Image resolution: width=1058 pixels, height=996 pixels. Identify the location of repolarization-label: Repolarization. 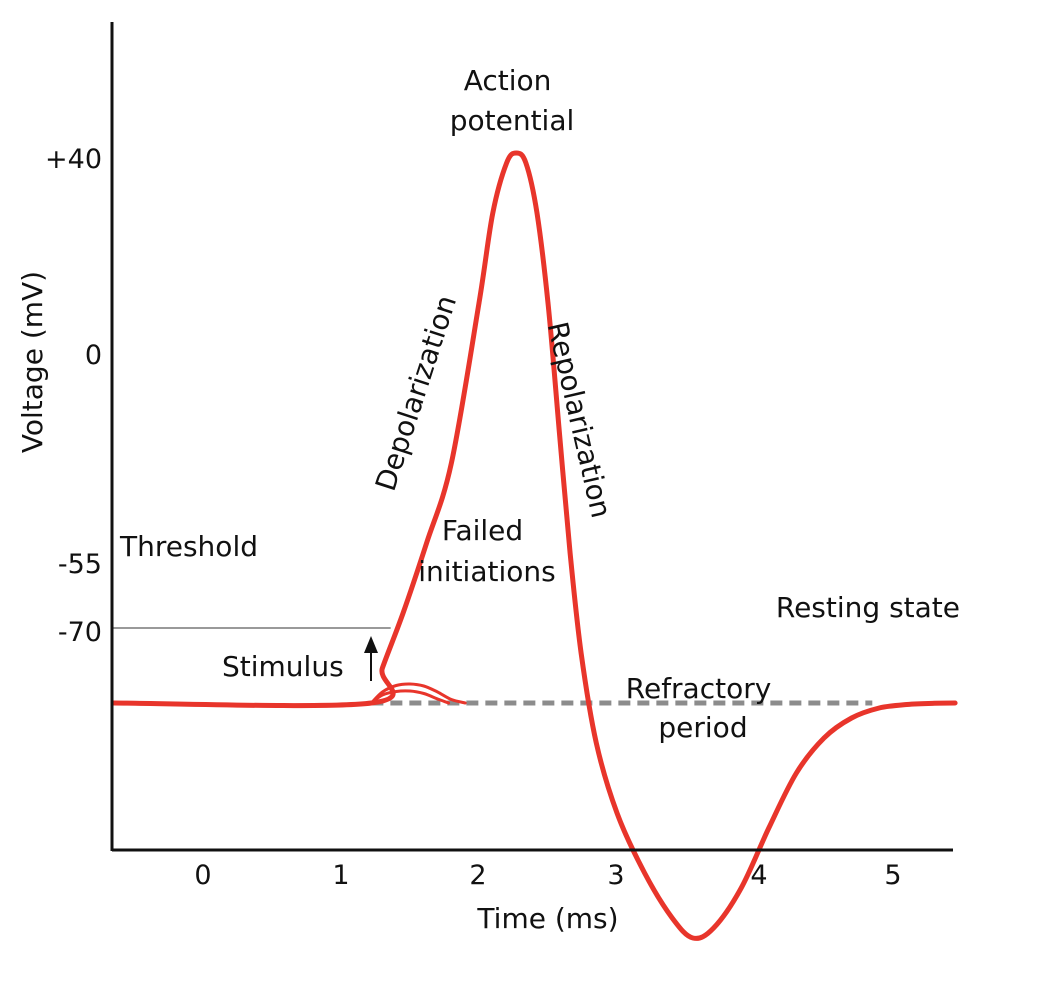
(579, 420).